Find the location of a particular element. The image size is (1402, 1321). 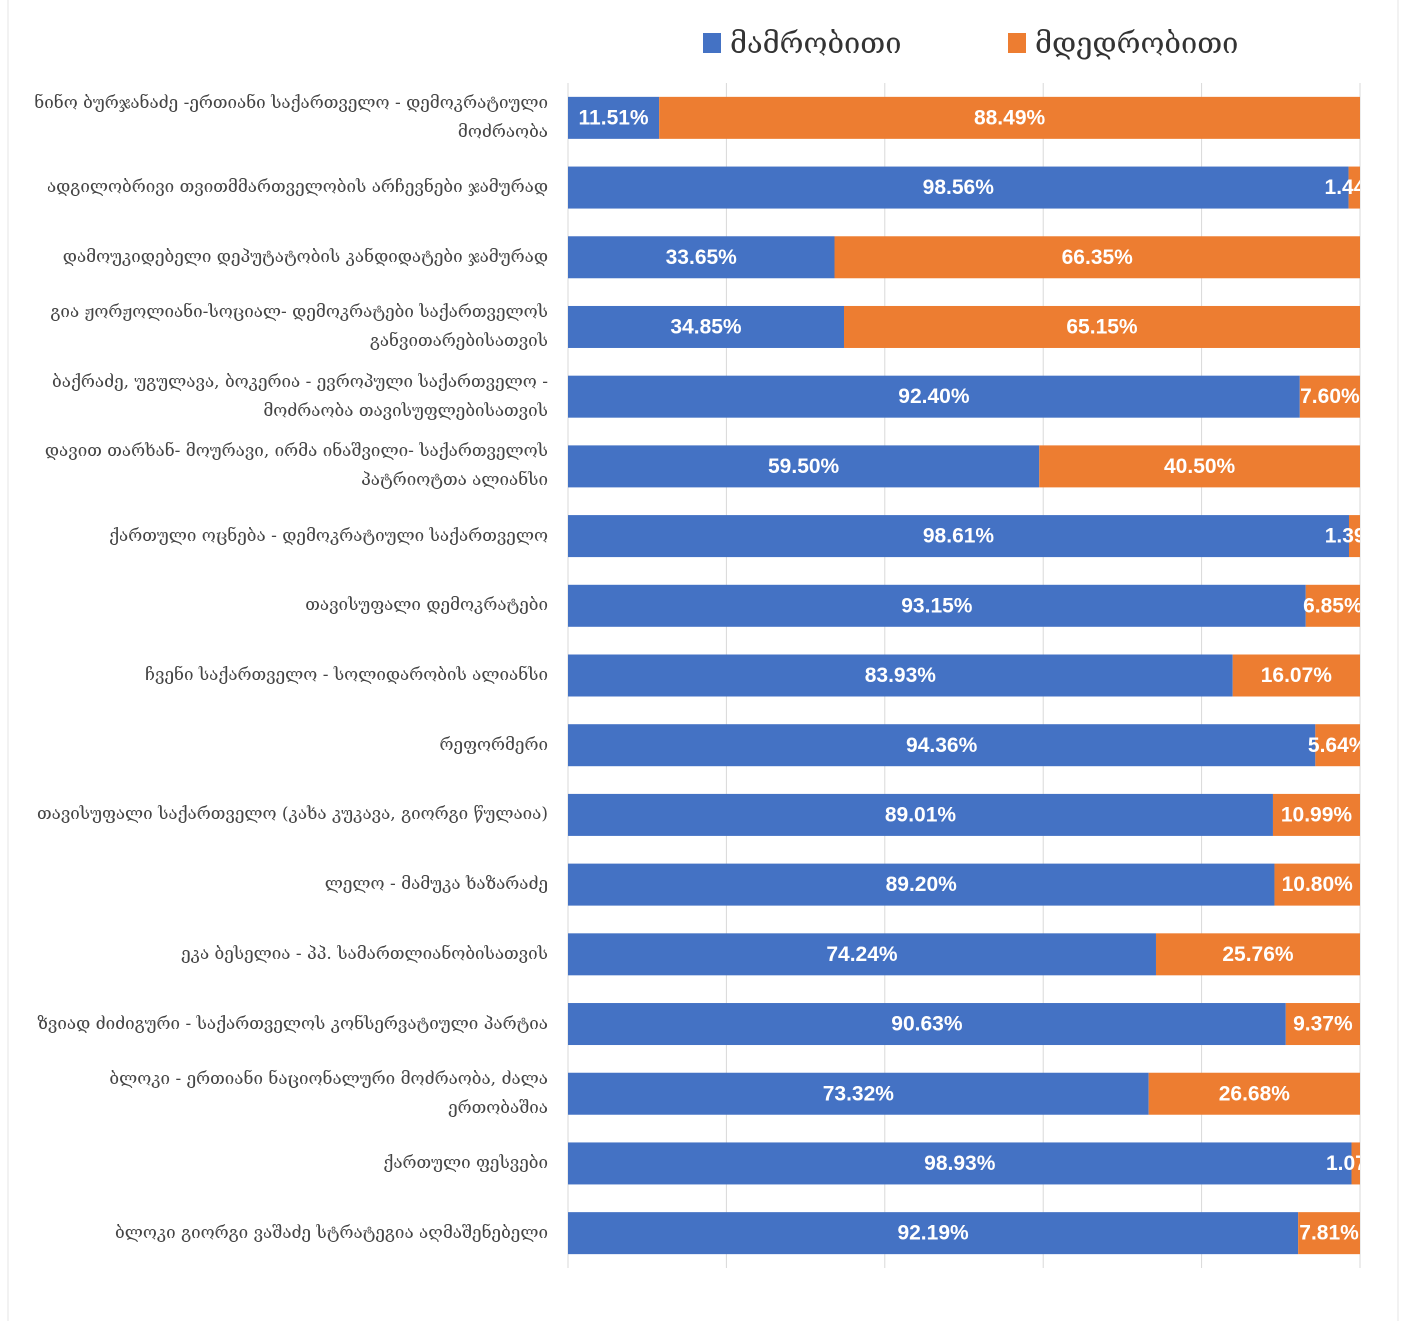

value-label: 66.35% is located at coordinates (1098, 257).